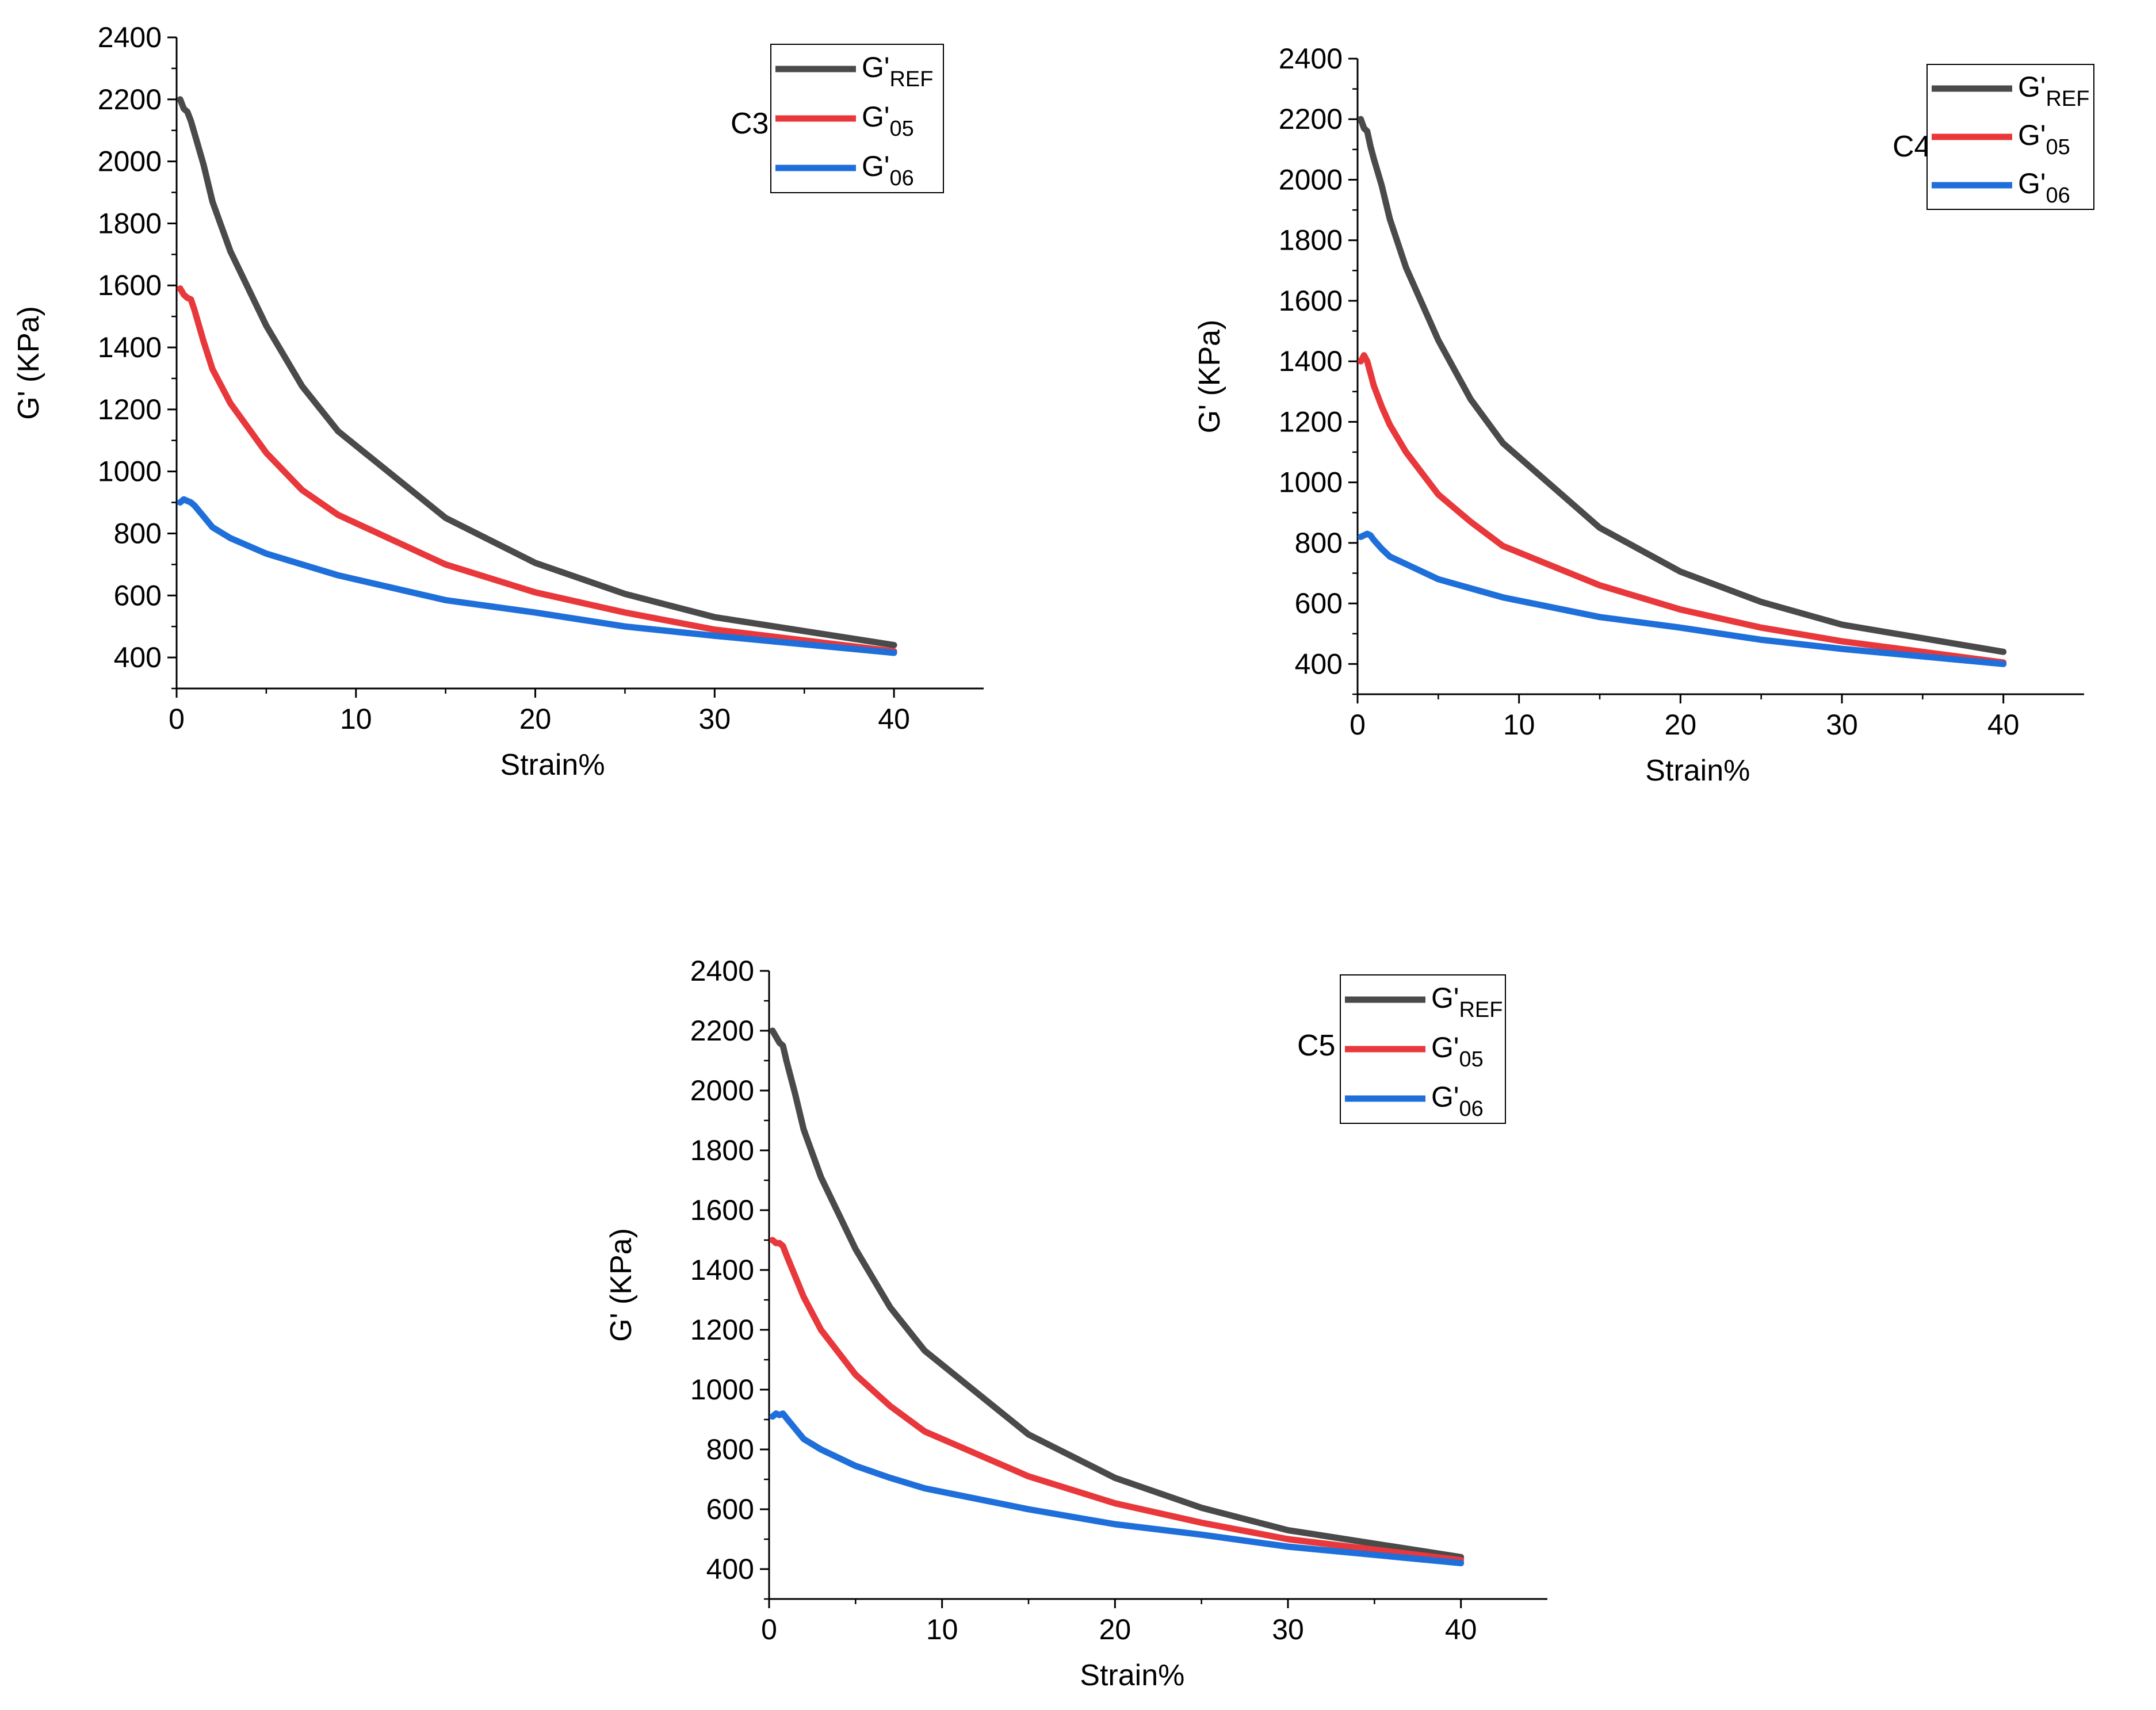 Image resolution: width=2156 pixels, height=1710 pixels. What do you see at coordinates (750, 123) in the screenshot?
I see `panel-label: C3` at bounding box center [750, 123].